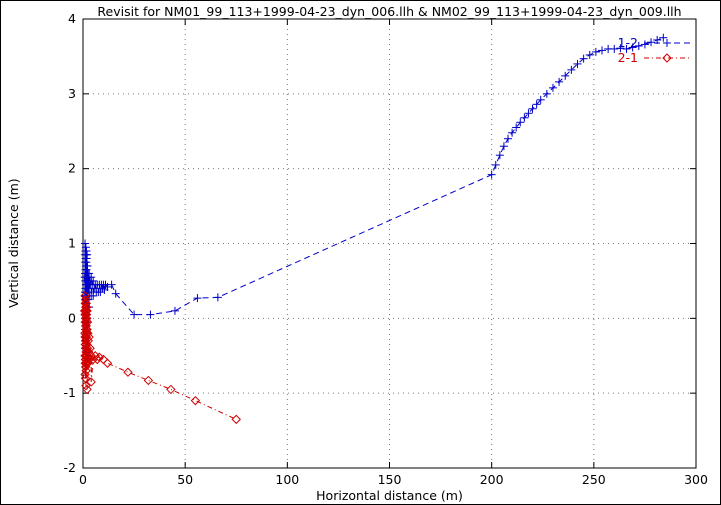 Image resolution: width=721 pixels, height=505 pixels. Describe the element at coordinates (72, 168) in the screenshot. I see `y-tick-label: 2` at that location.